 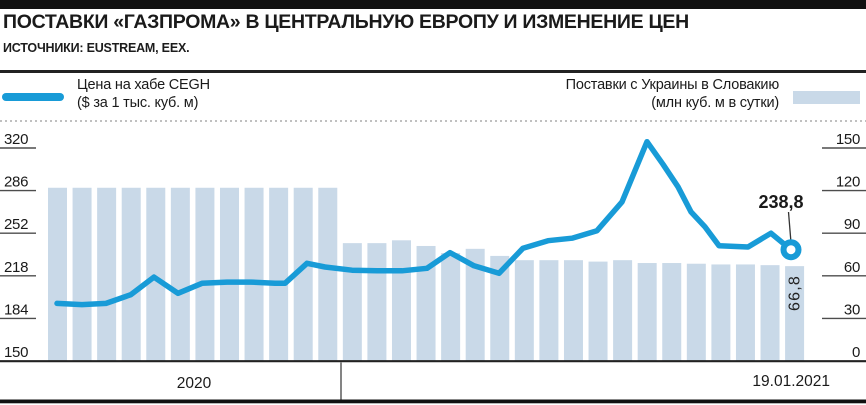 What do you see at coordinates (33, 97) in the screenshot?
I see `line-legend-swatch` at bounding box center [33, 97].